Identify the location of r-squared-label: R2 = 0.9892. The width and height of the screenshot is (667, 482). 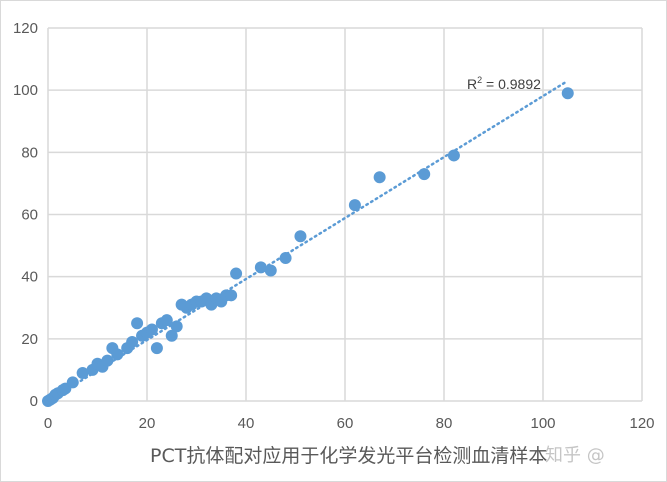
(504, 83).